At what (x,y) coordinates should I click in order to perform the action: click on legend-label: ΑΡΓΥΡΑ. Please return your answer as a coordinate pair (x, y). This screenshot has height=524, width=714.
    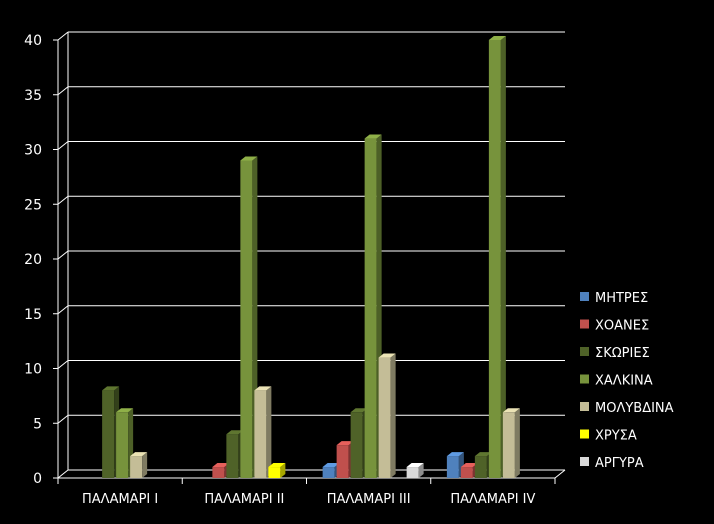
    Looking at the image, I should click on (619, 463).